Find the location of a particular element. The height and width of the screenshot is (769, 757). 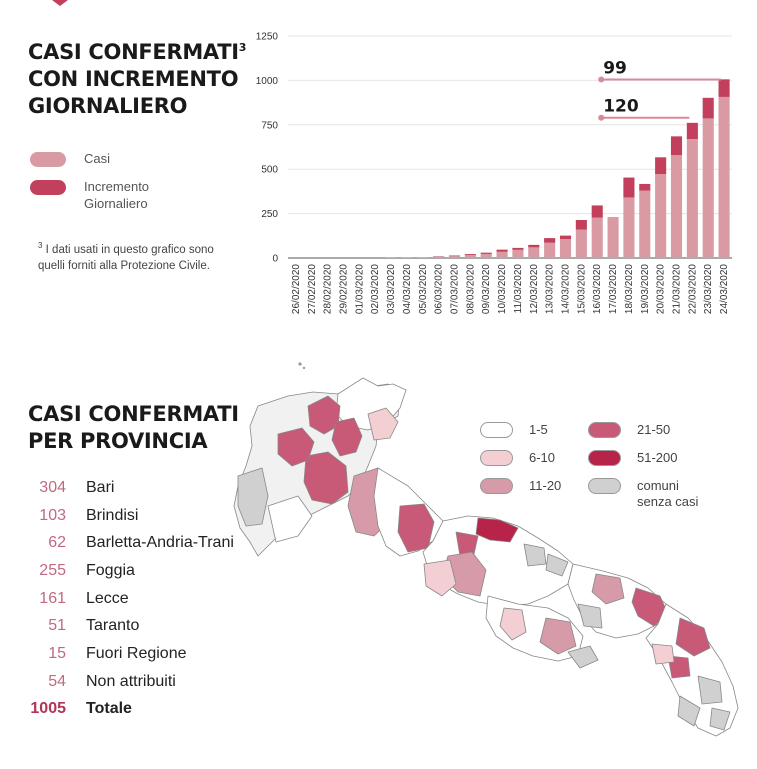

province-name: Taranto is located at coordinates (113, 626).